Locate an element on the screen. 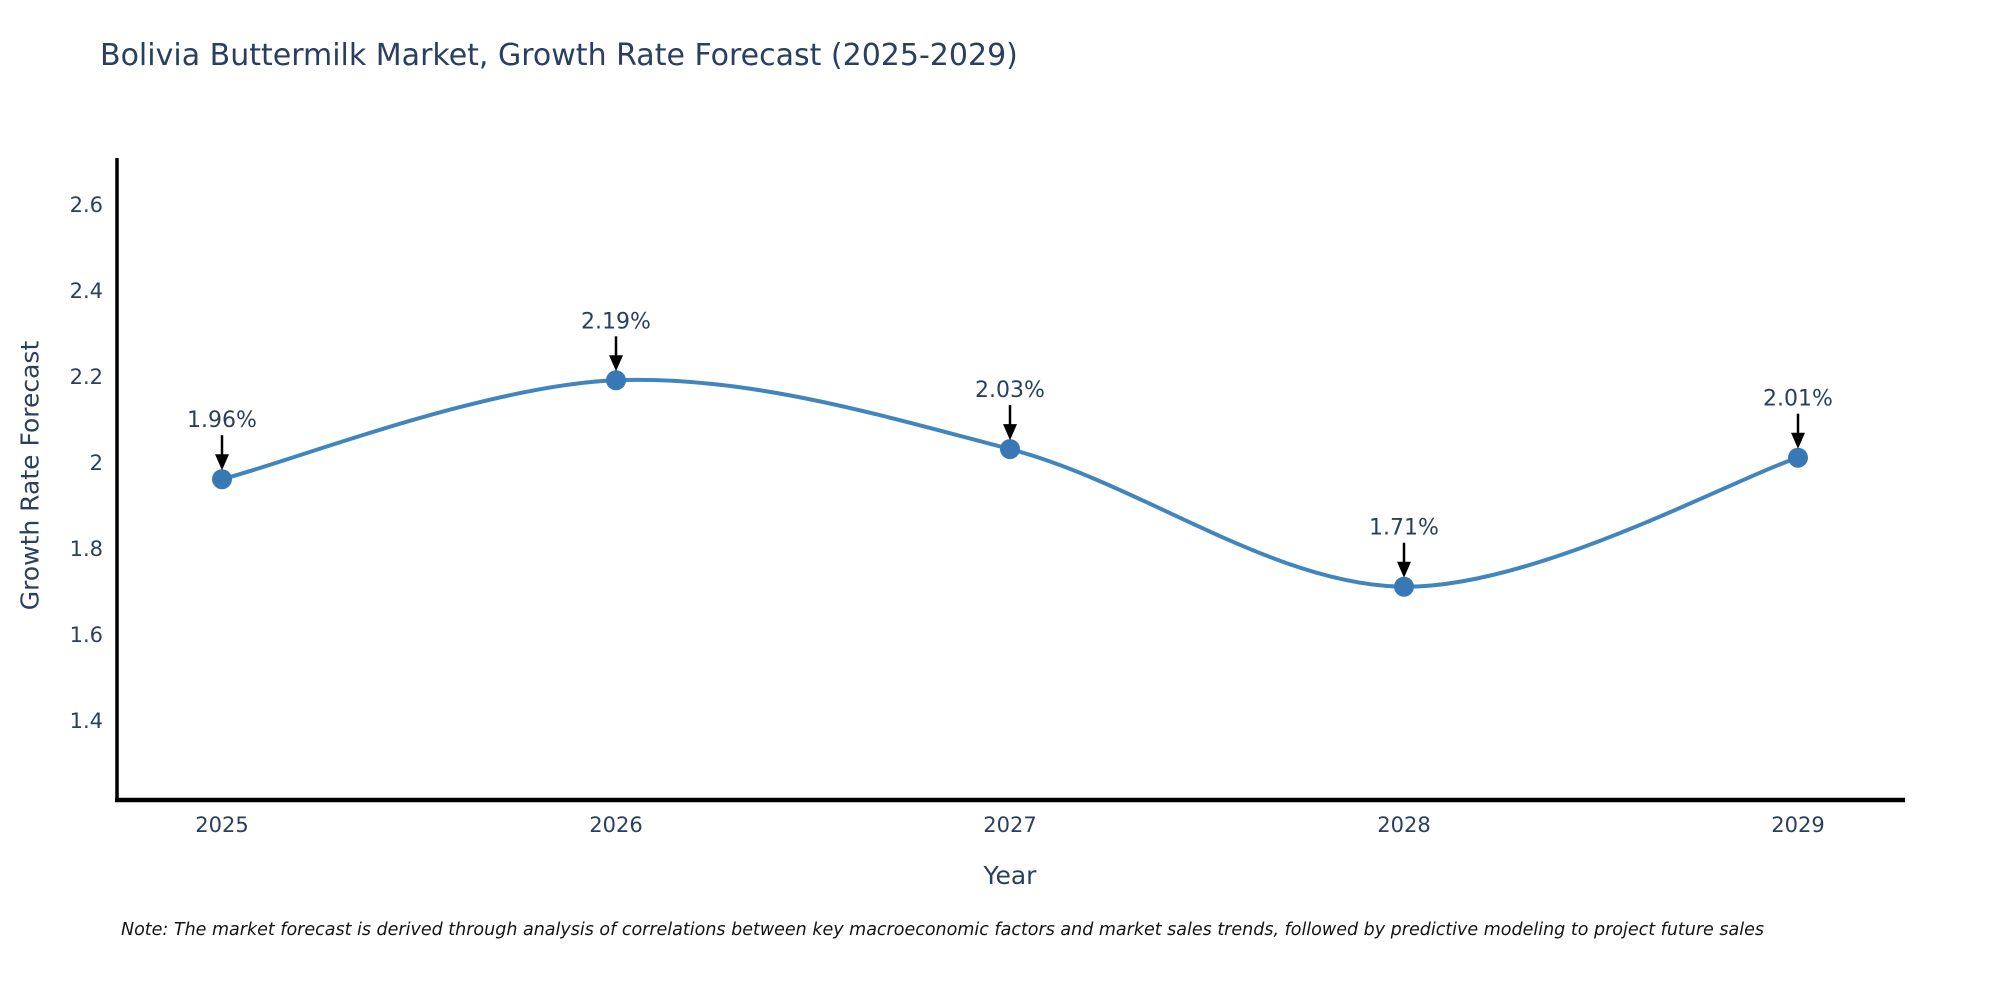  point-value-label: 2.19% is located at coordinates (616, 321).